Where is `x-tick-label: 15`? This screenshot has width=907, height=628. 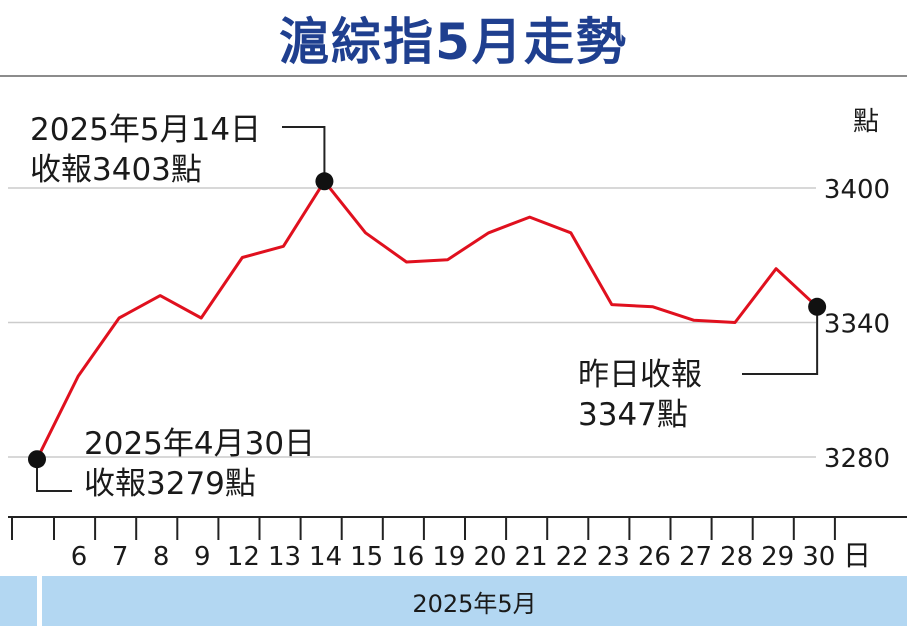 x-tick-label: 15 is located at coordinates (366, 557).